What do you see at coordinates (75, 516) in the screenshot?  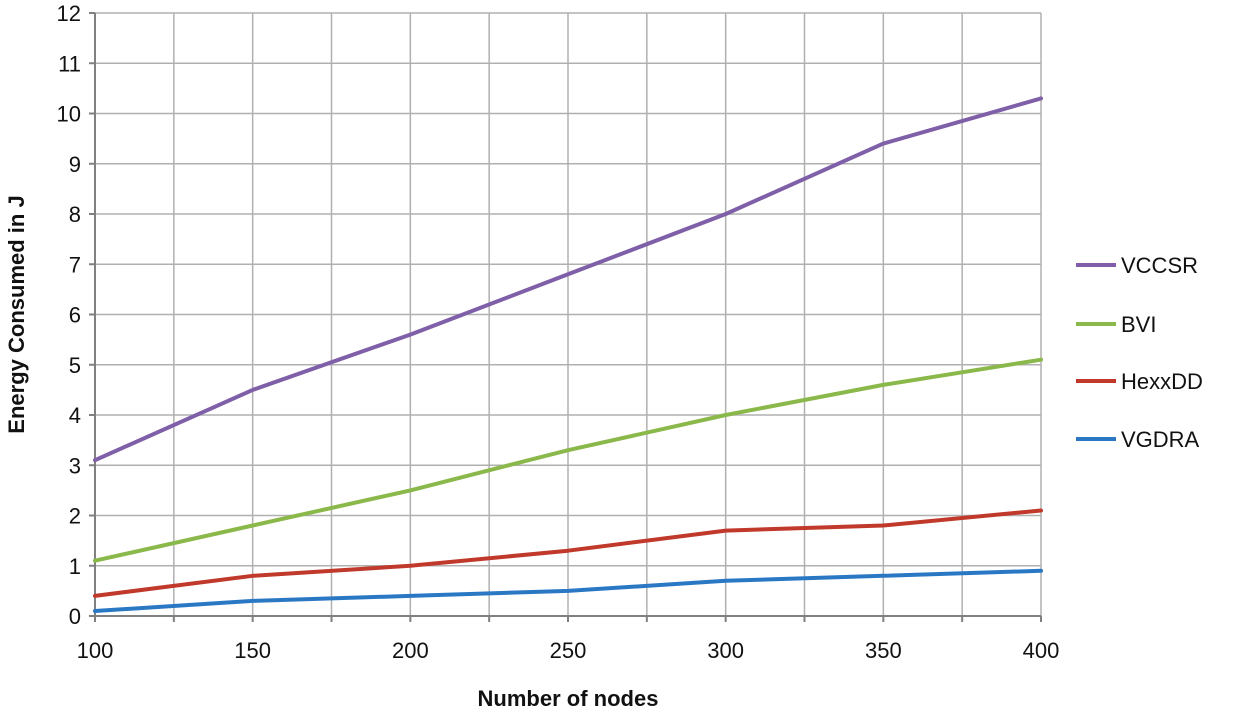 I see `y-tick-label: 2` at bounding box center [75, 516].